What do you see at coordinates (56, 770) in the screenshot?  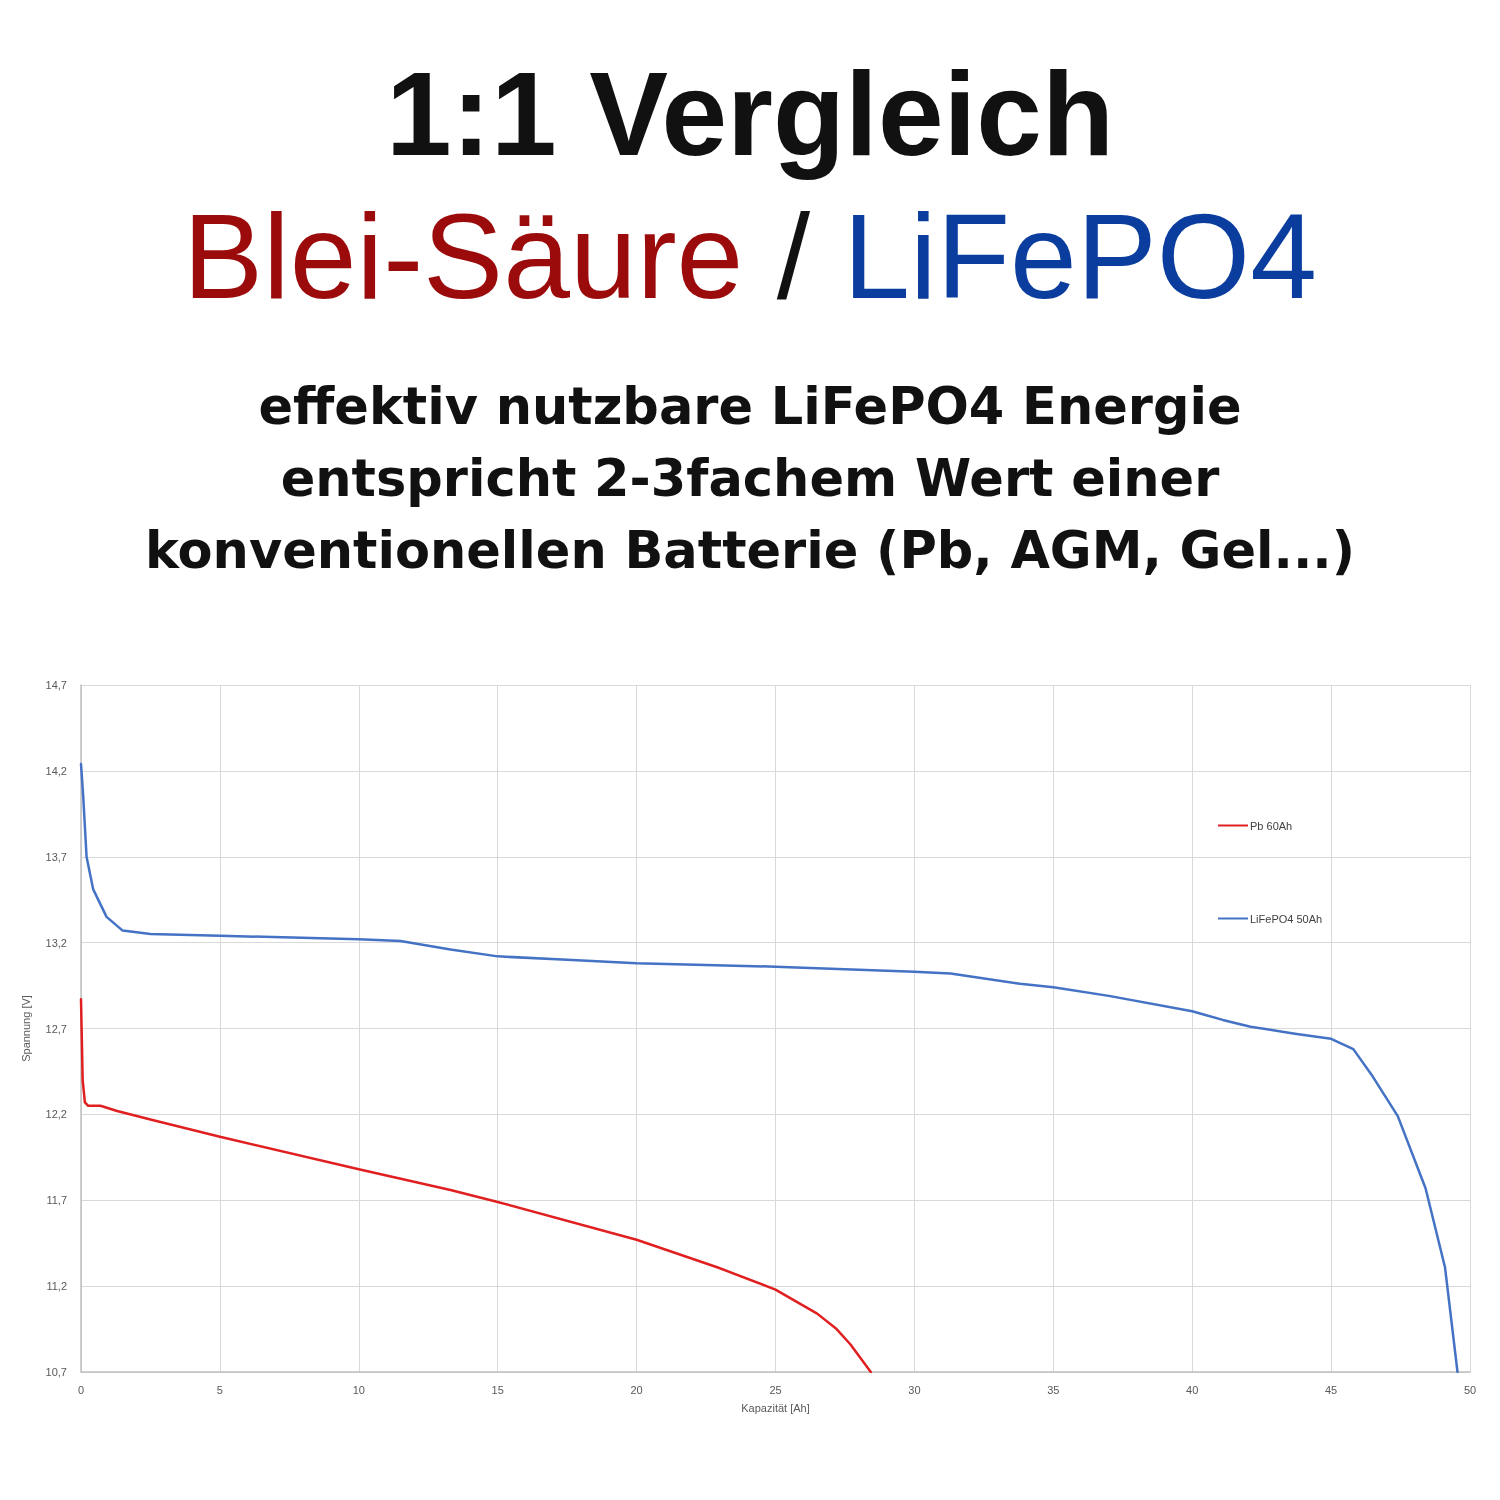 I see `y-tick-label: 14,2` at bounding box center [56, 770].